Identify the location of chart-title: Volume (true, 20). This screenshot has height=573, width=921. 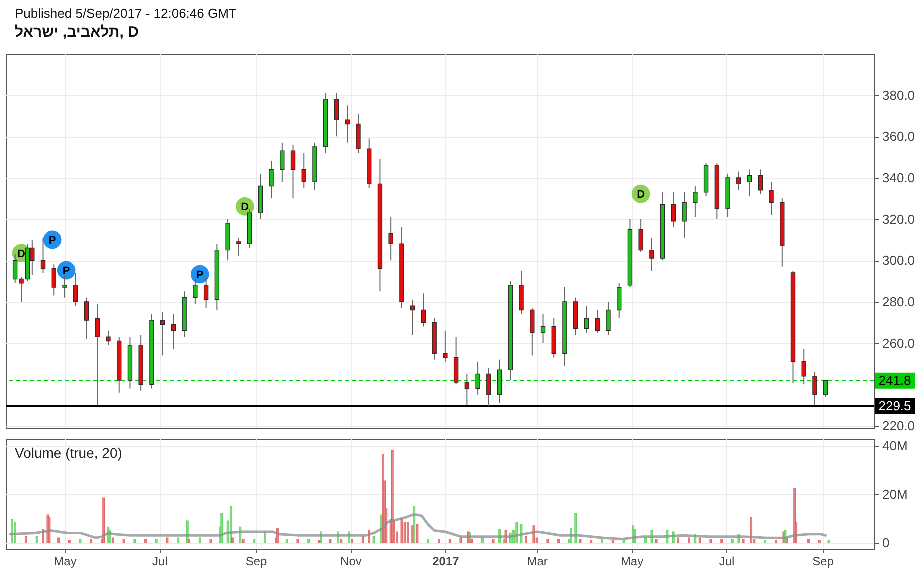
(68, 453).